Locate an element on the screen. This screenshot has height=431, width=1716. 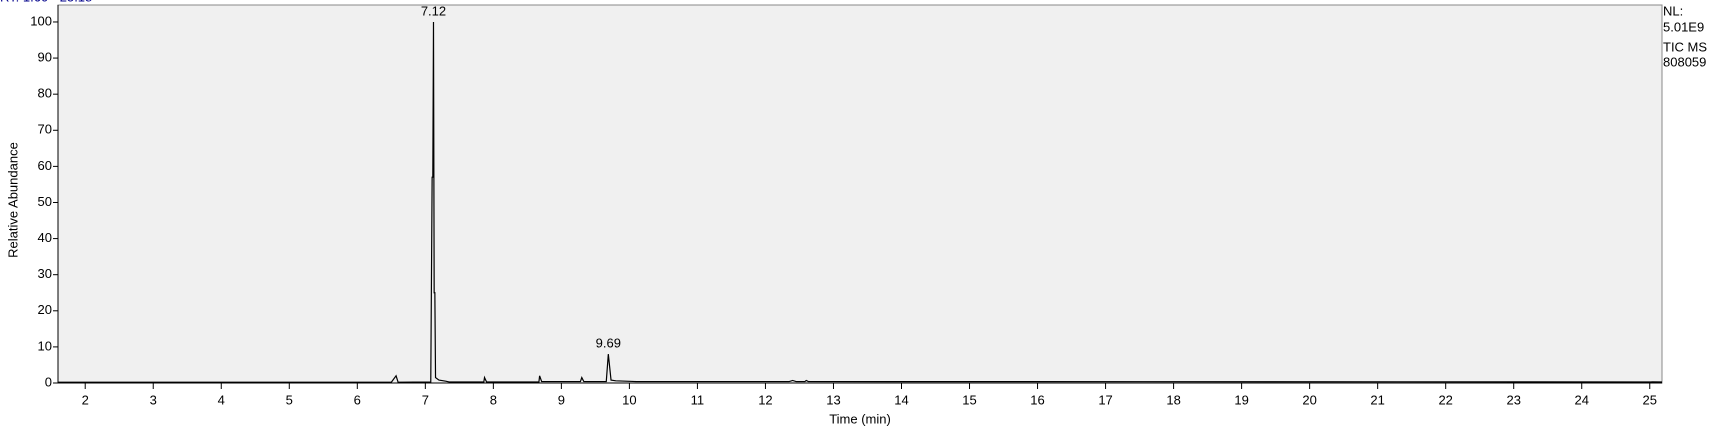
x-tick-label: 17 is located at coordinates (1105, 399).